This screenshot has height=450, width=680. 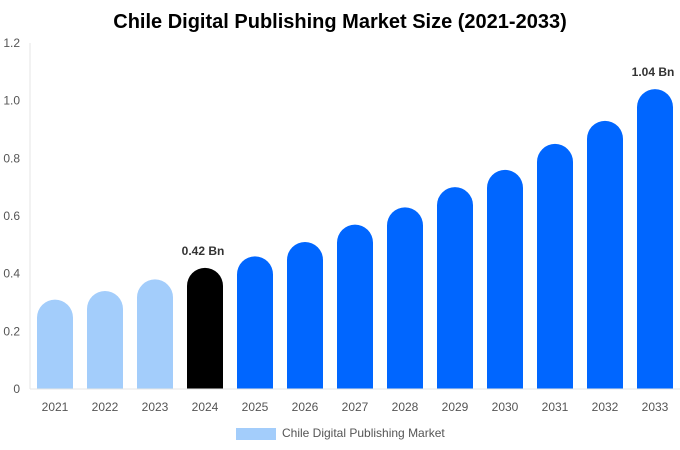 I want to click on legend: Chile Digital Publishing Market, so click(x=340, y=433).